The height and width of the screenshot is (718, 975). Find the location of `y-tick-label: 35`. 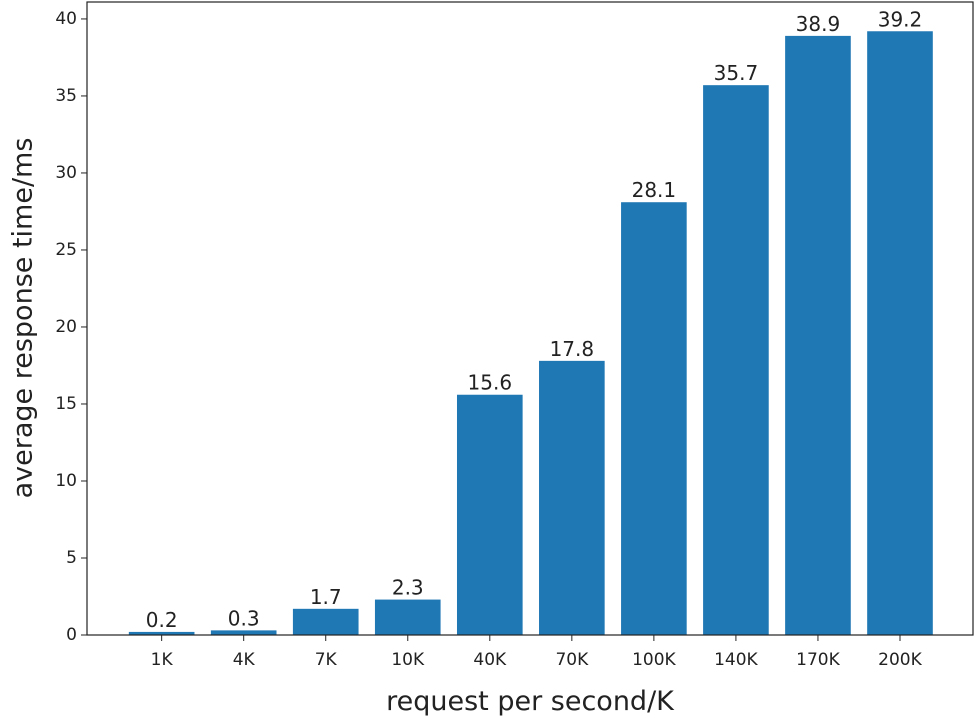

y-tick-label: 35 is located at coordinates (66, 96).